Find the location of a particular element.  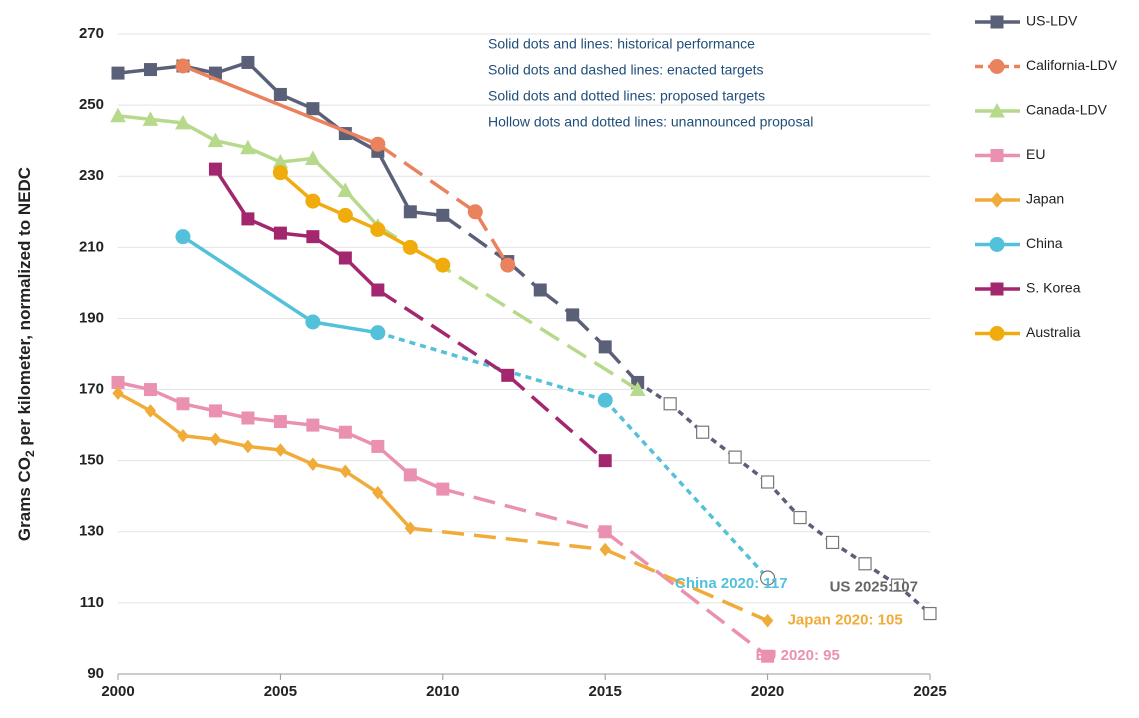

end-label: Japan 2020: 105 is located at coordinates (845, 620).